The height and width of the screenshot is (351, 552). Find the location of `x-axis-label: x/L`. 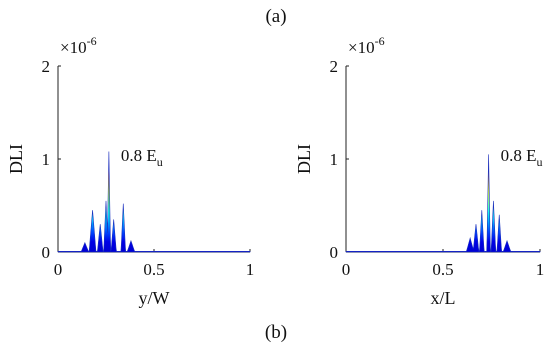

x-axis-label: x/L is located at coordinates (443, 298).